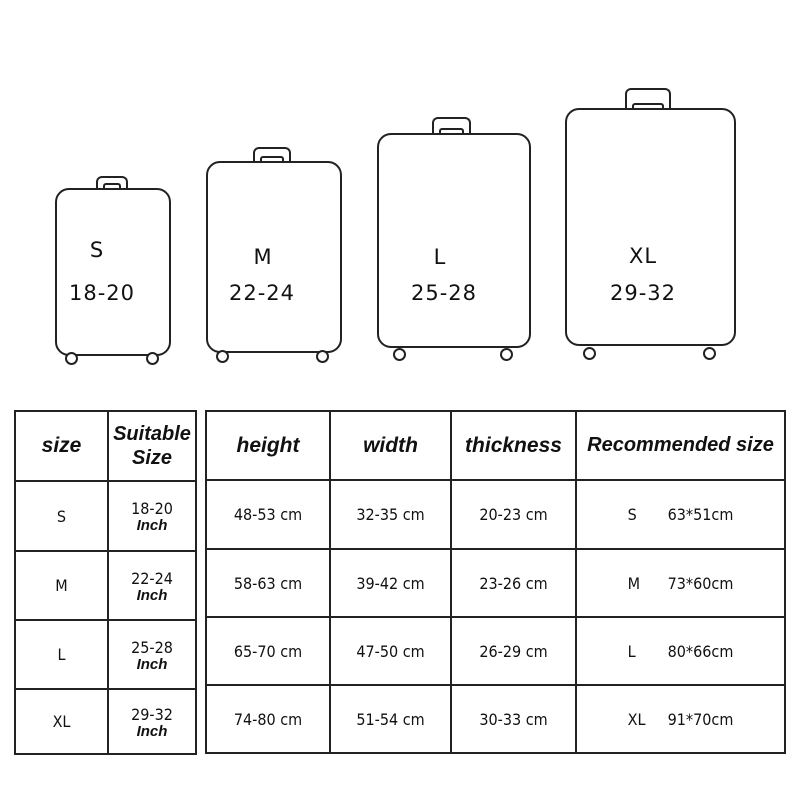 Image resolution: width=800 pixels, height=800 pixels. I want to click on table-row: S 18-20 Inch, so click(105, 516).